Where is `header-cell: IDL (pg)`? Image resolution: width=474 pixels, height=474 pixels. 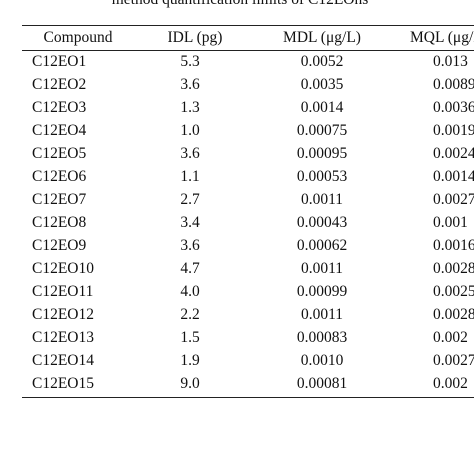 header-cell: IDL (pg) is located at coordinates (195, 37).